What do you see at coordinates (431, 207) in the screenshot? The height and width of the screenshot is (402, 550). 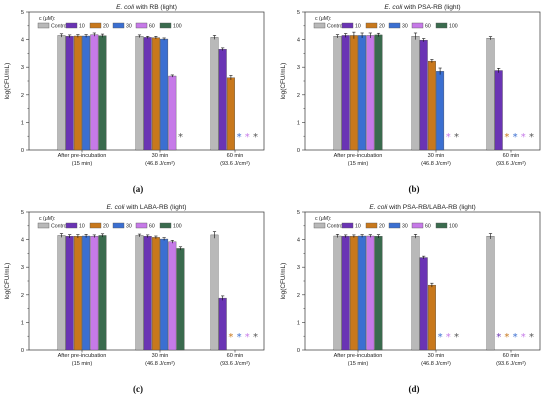 I see `chart-title-treatment: with PSA-RB/LABA-RB (light)` at bounding box center [431, 207].